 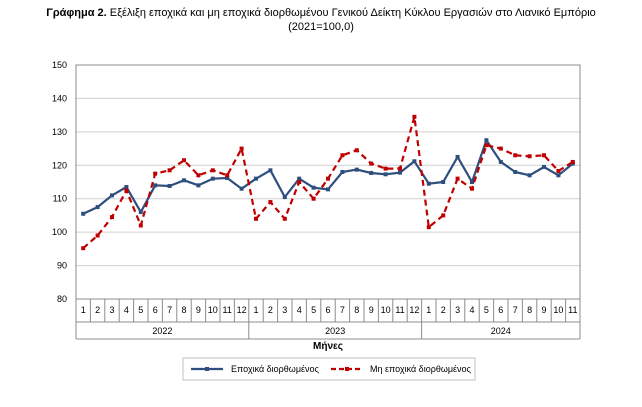 What do you see at coordinates (421, 369) in the screenshot?
I see `legend-label: Μη εποχικά διορθωμένος` at bounding box center [421, 369].